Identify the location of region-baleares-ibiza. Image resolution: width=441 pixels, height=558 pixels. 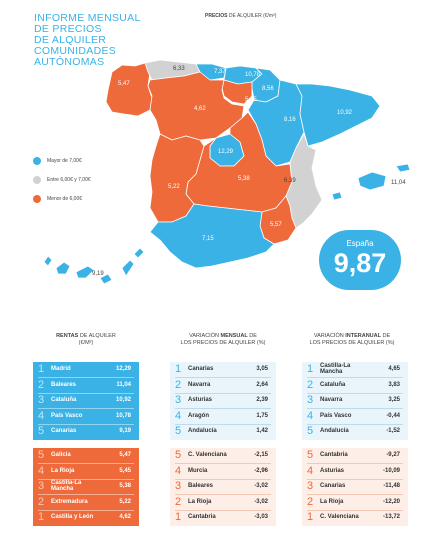
(337, 196).